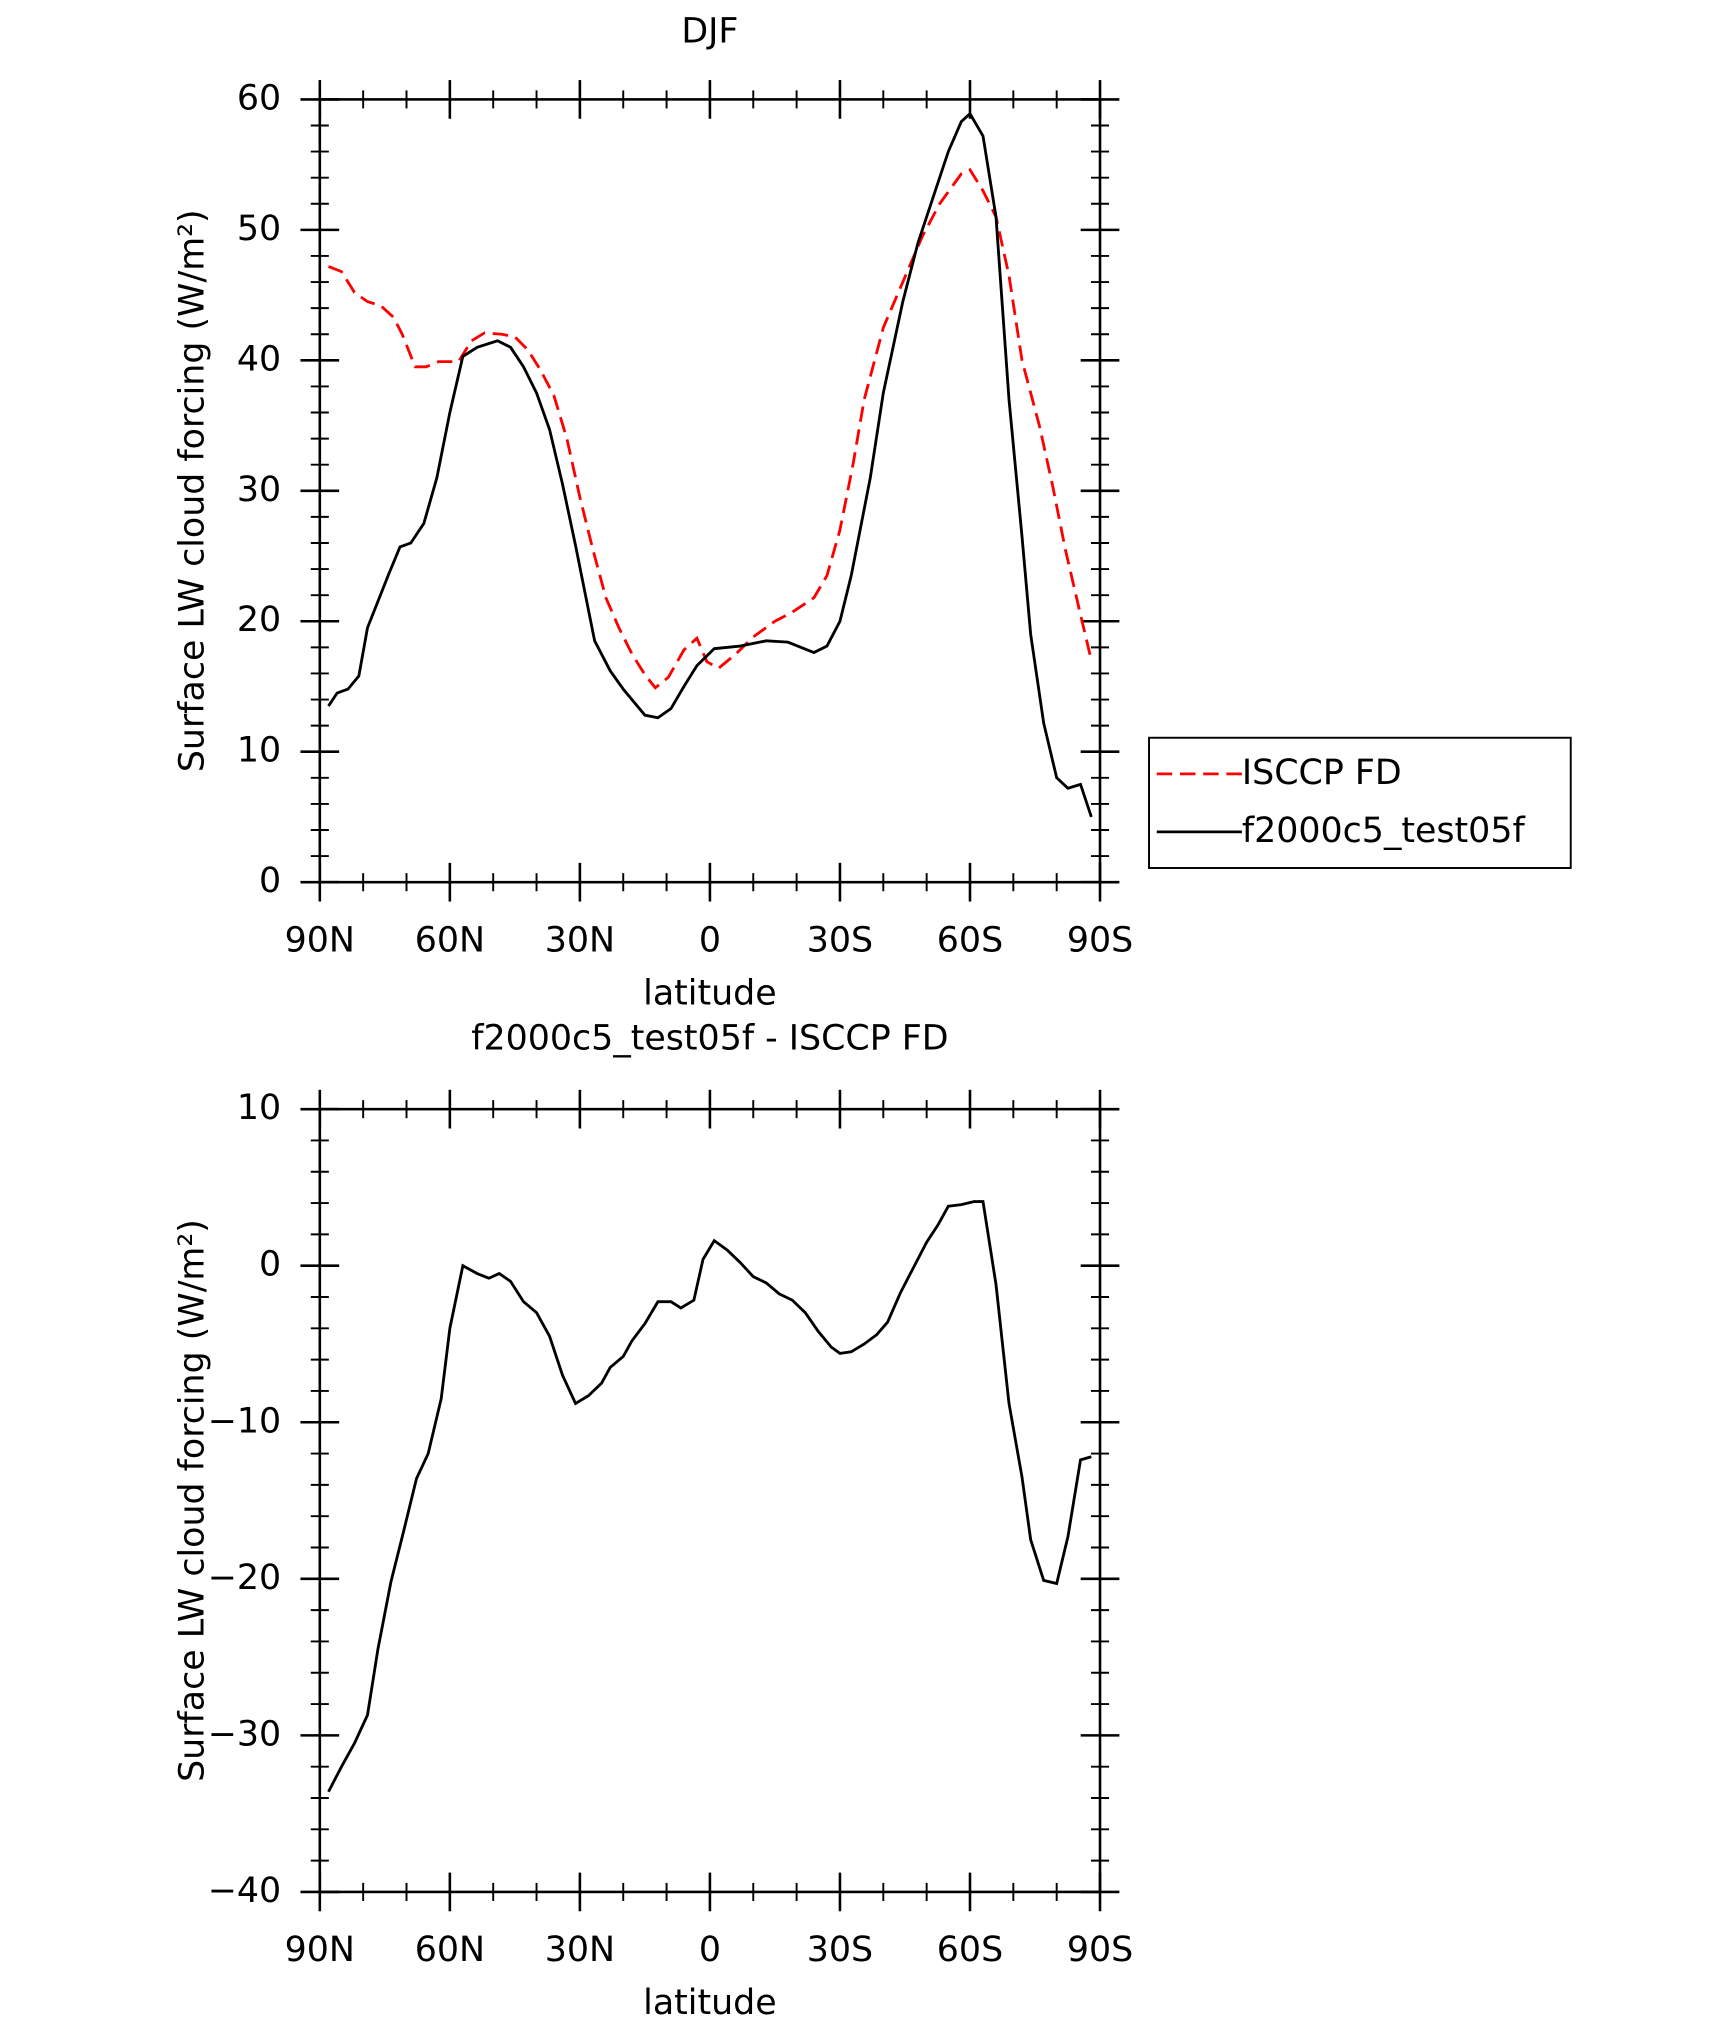 This screenshot has height=2021, width=1710. I want to click on y-tick-label: 60, so click(259, 98).